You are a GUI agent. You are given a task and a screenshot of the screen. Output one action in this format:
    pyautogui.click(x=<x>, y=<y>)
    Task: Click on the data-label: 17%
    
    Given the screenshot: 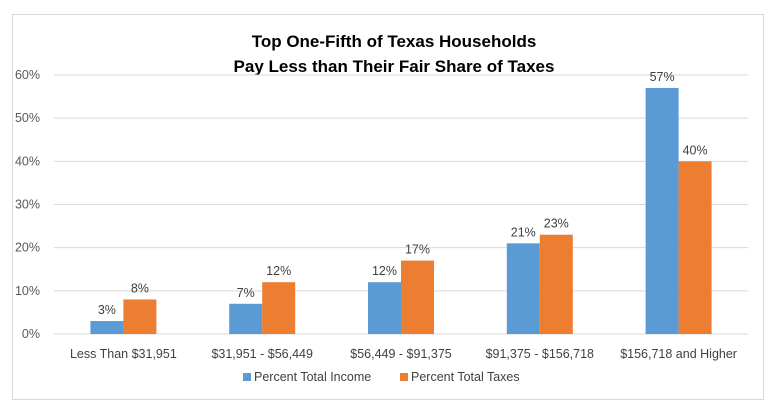 What is the action you would take?
    pyautogui.click(x=417, y=250)
    